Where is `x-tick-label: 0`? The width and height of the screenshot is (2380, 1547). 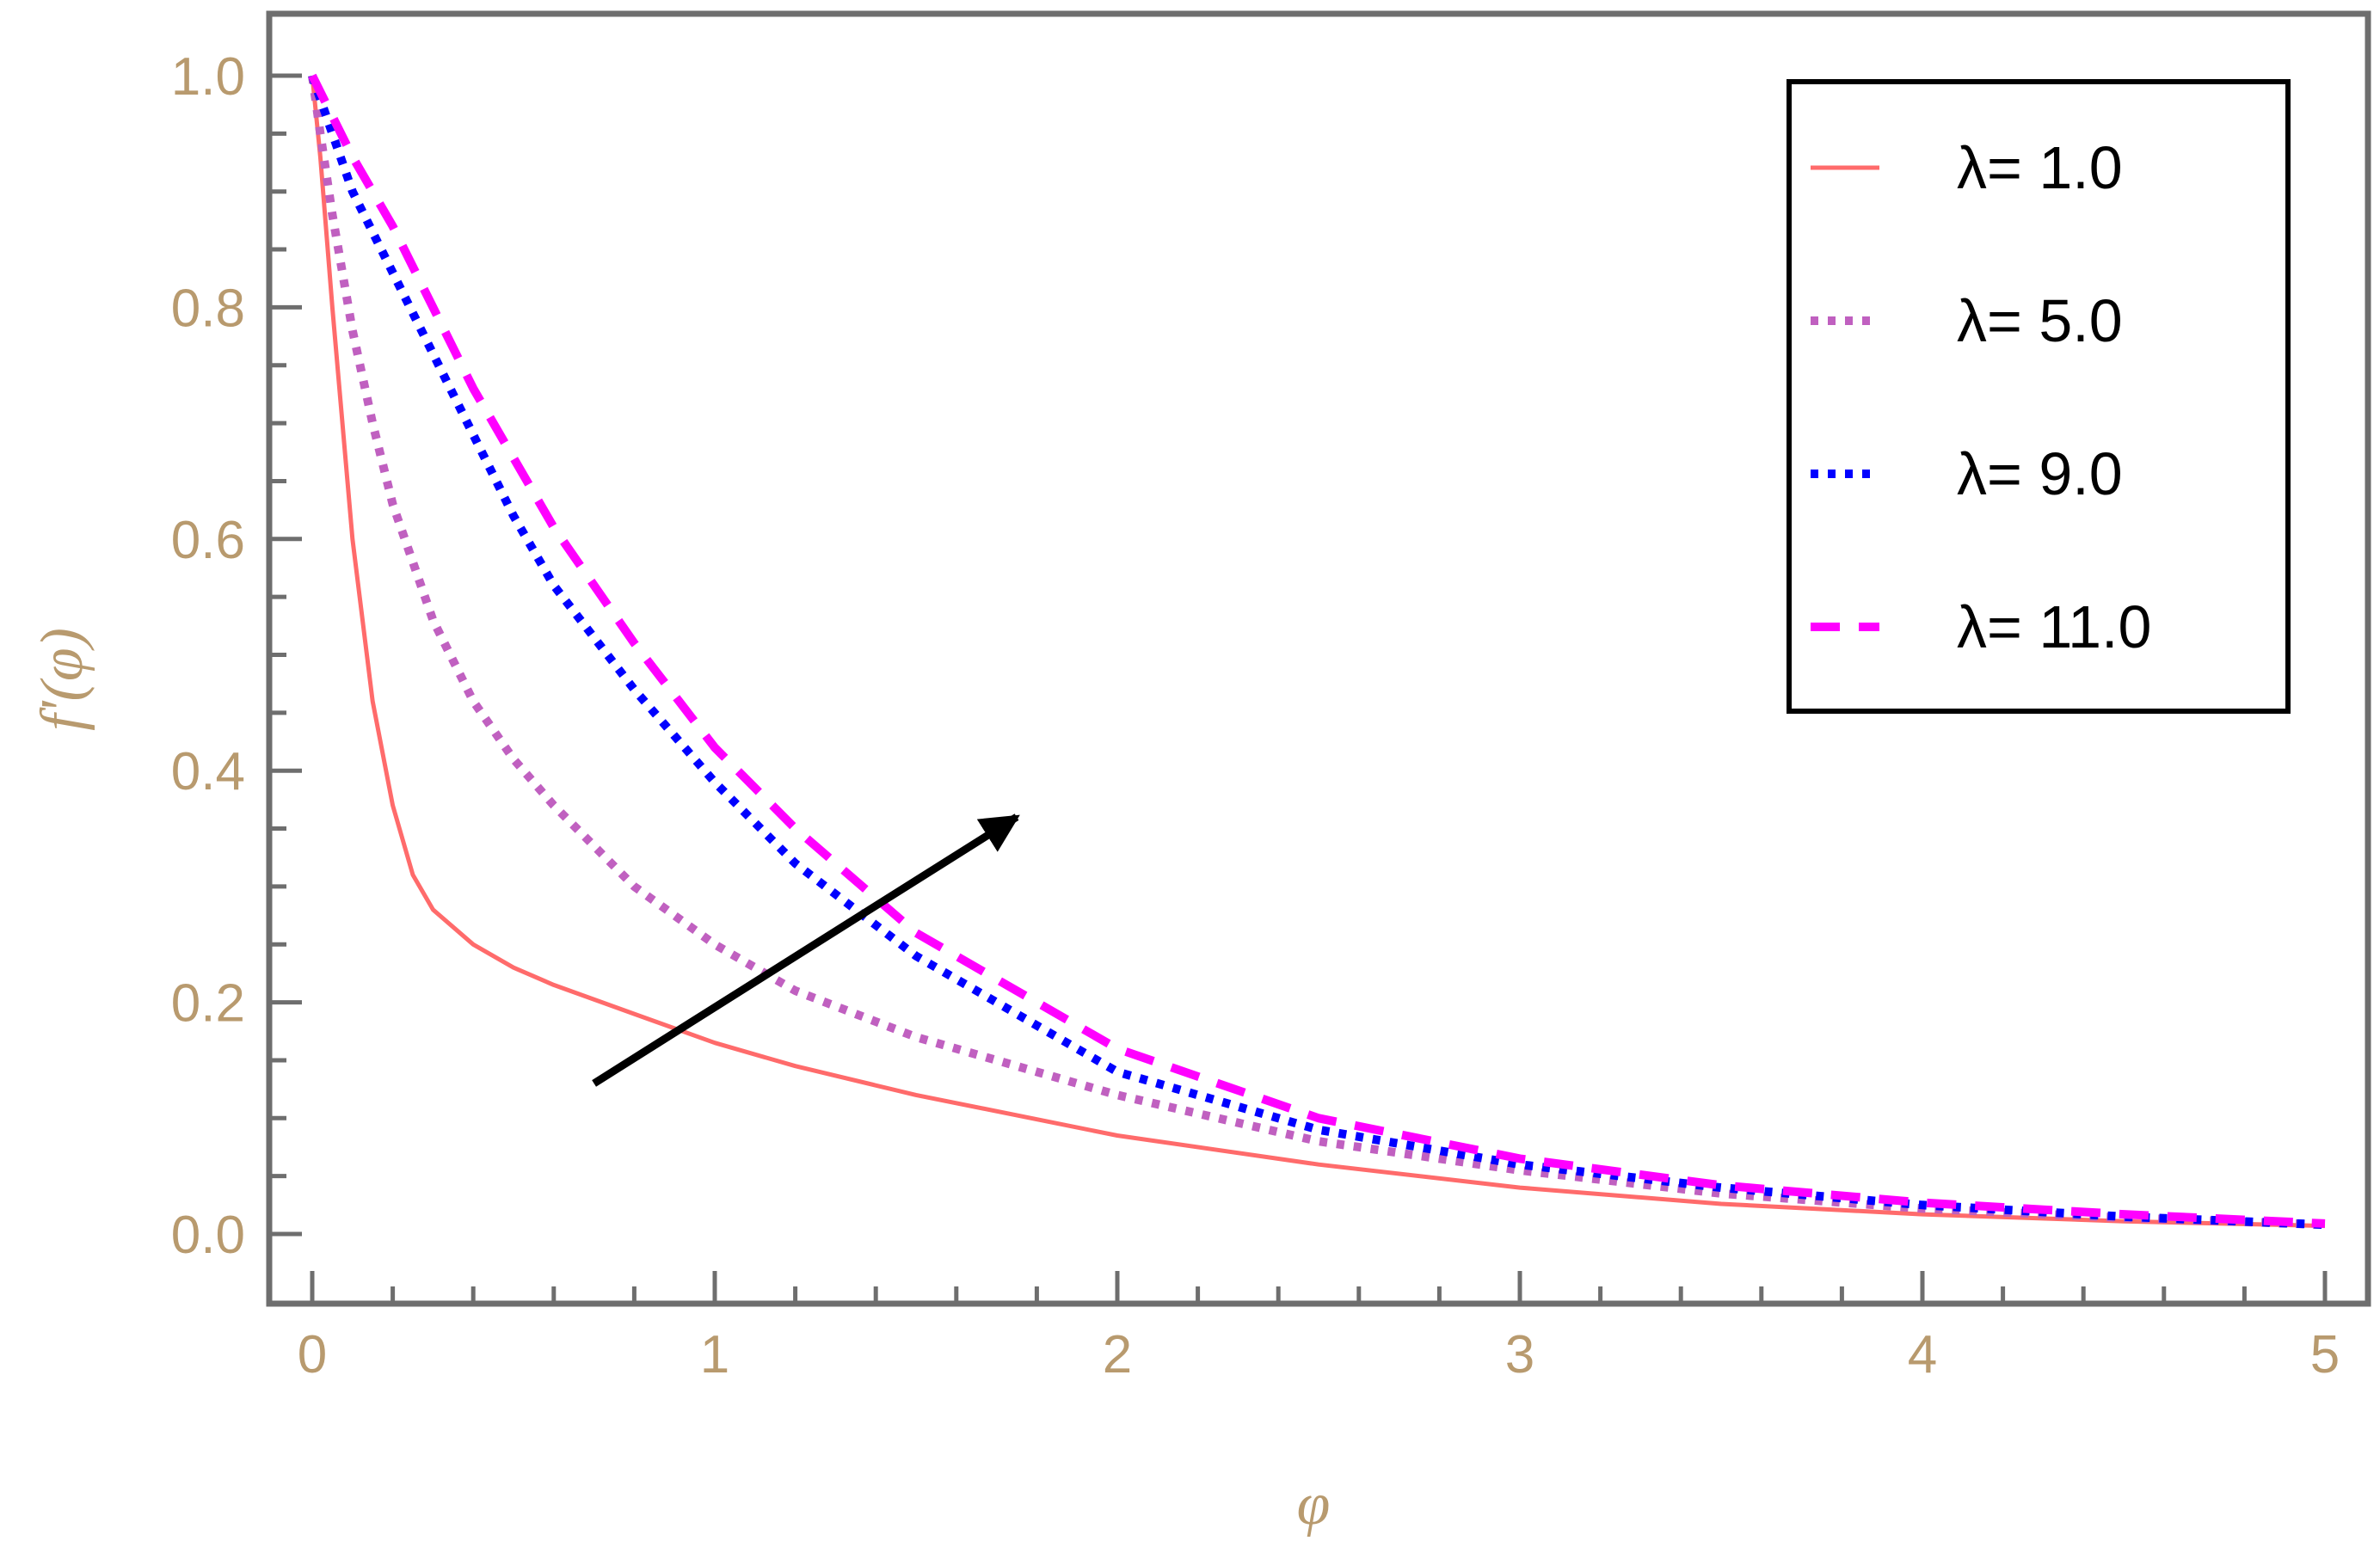
x-tick-label: 0 is located at coordinates (313, 1355).